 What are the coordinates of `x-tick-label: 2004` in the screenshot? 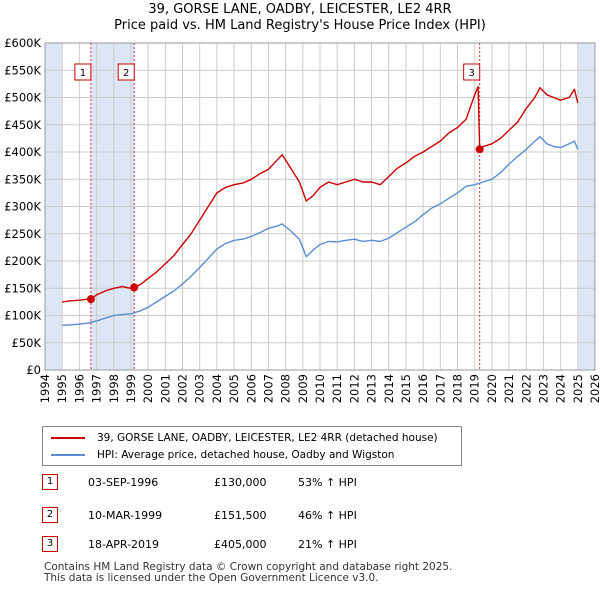 It's located at (217, 388).